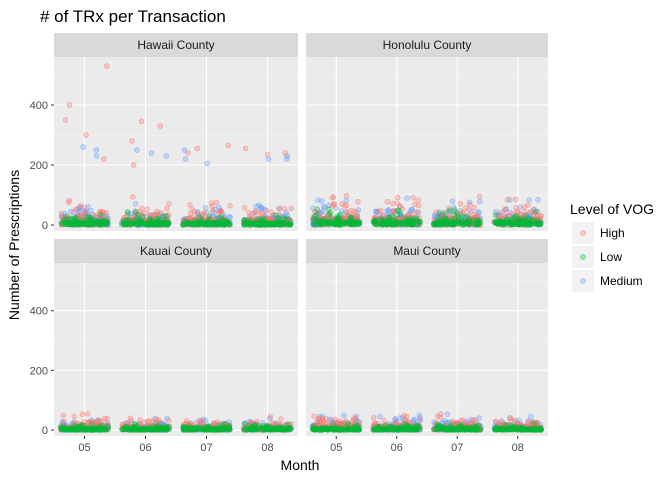 This screenshot has height=480, width=672. What do you see at coordinates (39, 371) in the screenshot?
I see `y-tick-label: 200` at bounding box center [39, 371].